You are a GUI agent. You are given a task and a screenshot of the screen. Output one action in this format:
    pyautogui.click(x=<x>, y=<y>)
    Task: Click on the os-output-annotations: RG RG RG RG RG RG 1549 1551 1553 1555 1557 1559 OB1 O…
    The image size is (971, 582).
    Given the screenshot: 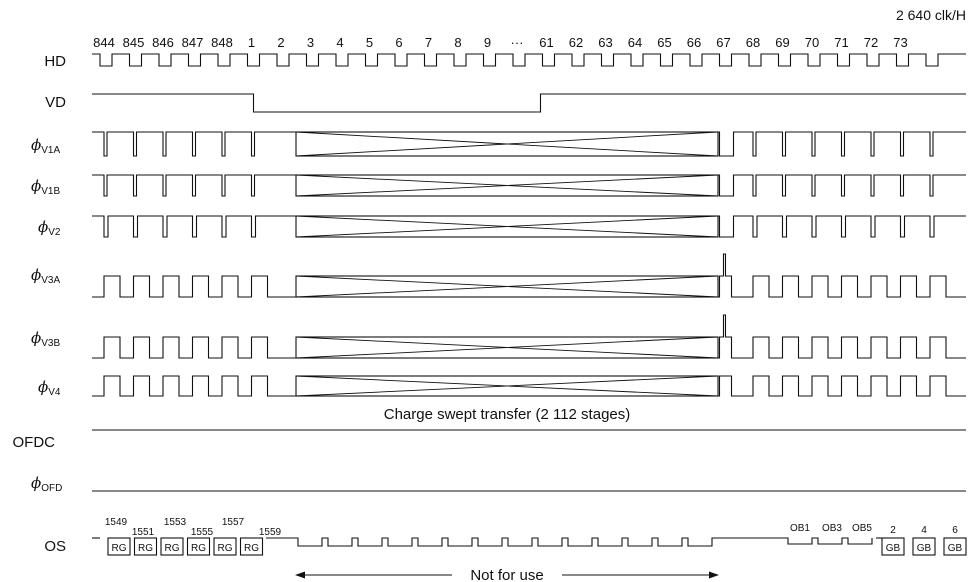 What is the action you would take?
    pyautogui.click(x=536, y=536)
    